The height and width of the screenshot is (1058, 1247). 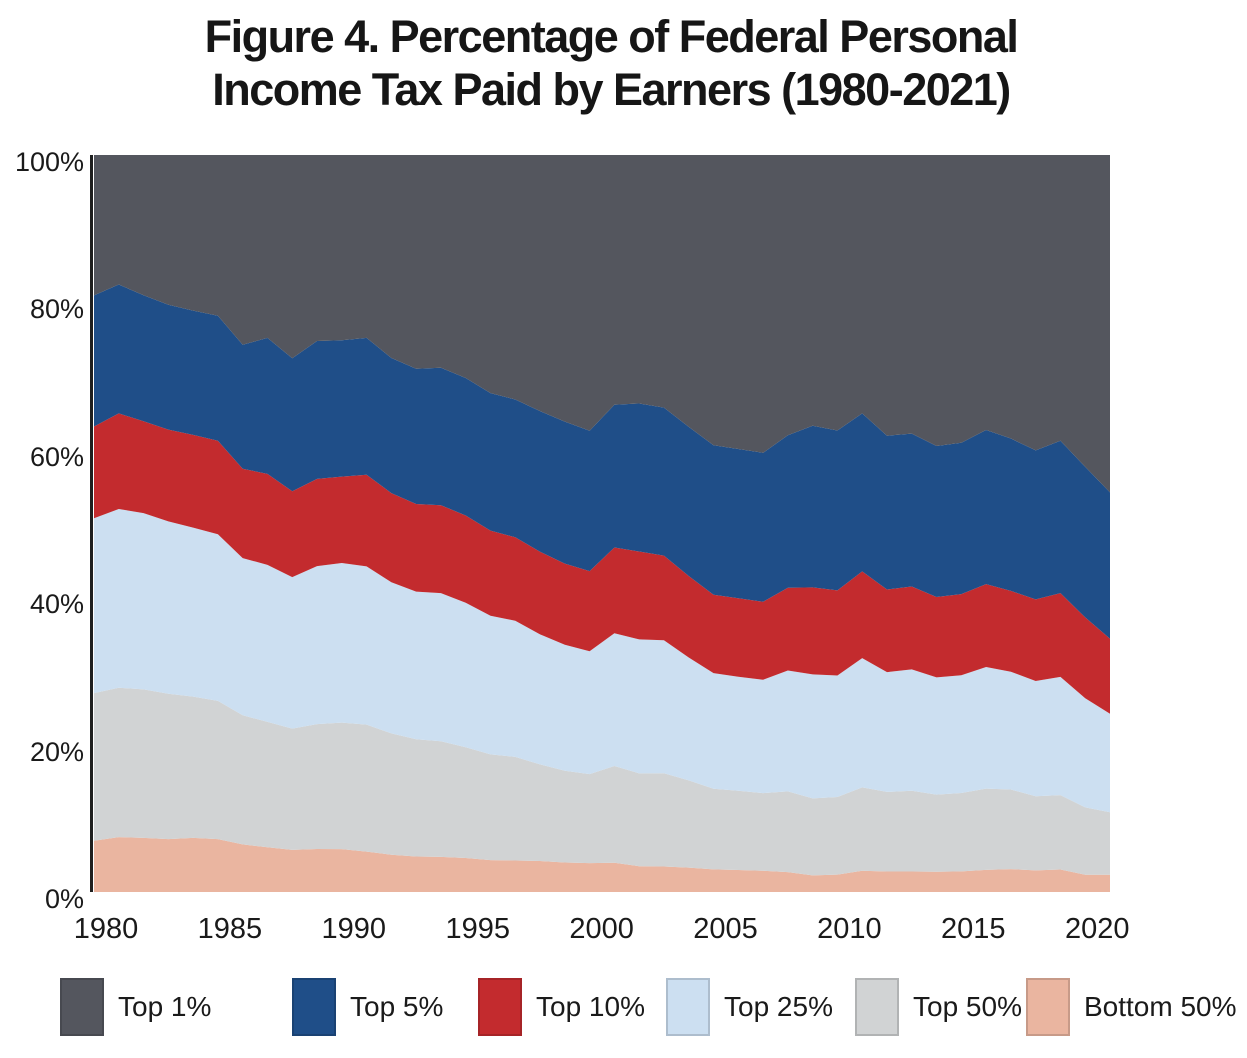 I want to click on legend-label: Top 25%, so click(x=778, y=1006).